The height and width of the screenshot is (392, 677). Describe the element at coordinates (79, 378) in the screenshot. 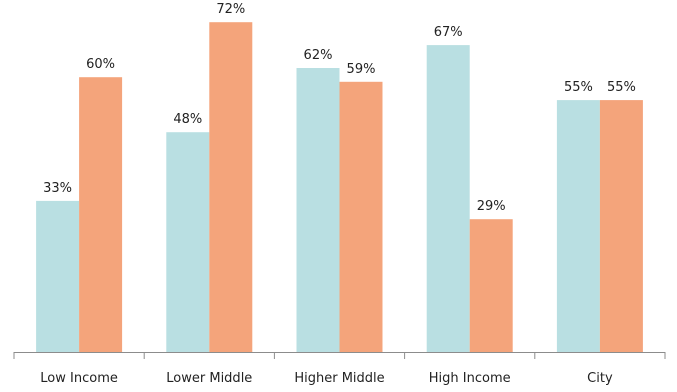

I see `x-tick-label-low-income: Low Income` at that location.